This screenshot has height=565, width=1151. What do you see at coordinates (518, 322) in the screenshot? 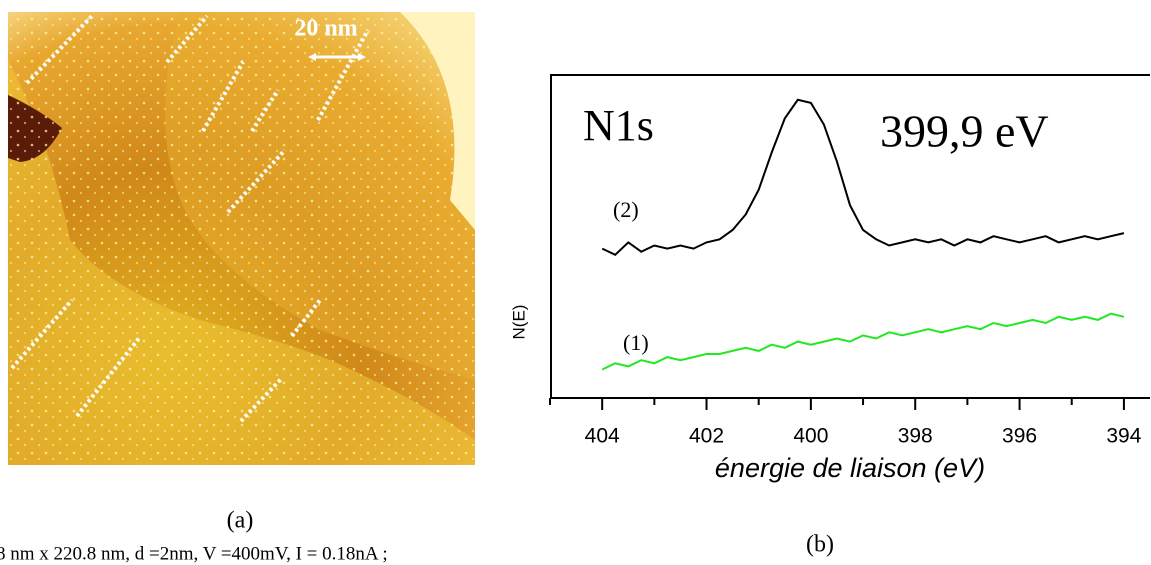
I see `y-axis-label: N(E)` at bounding box center [518, 322].